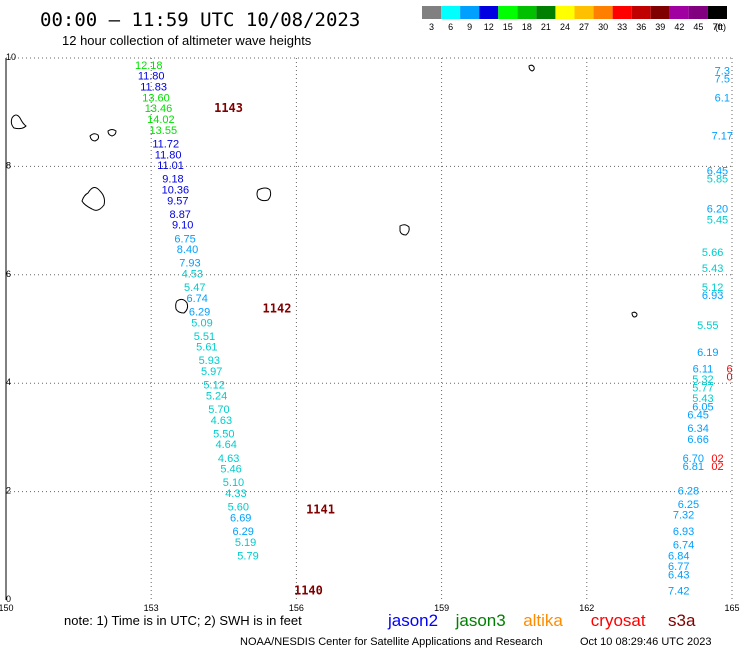 The image size is (740, 650). Describe the element at coordinates (683, 532) in the screenshot. I see `wave-height-label: 6.93` at that location.